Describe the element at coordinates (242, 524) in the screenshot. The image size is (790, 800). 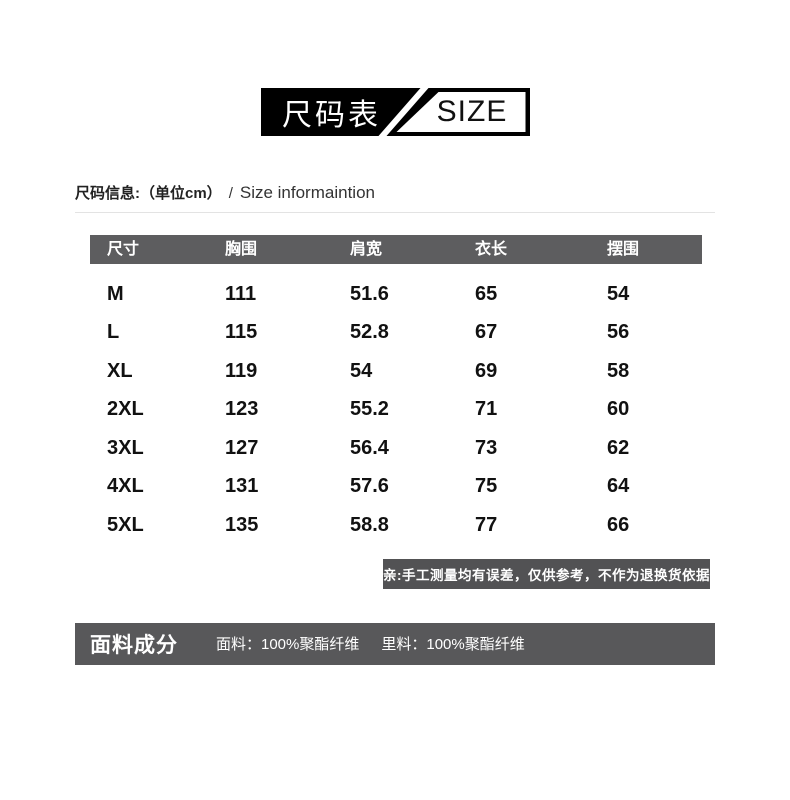
I see `size-value: 135` at that location.